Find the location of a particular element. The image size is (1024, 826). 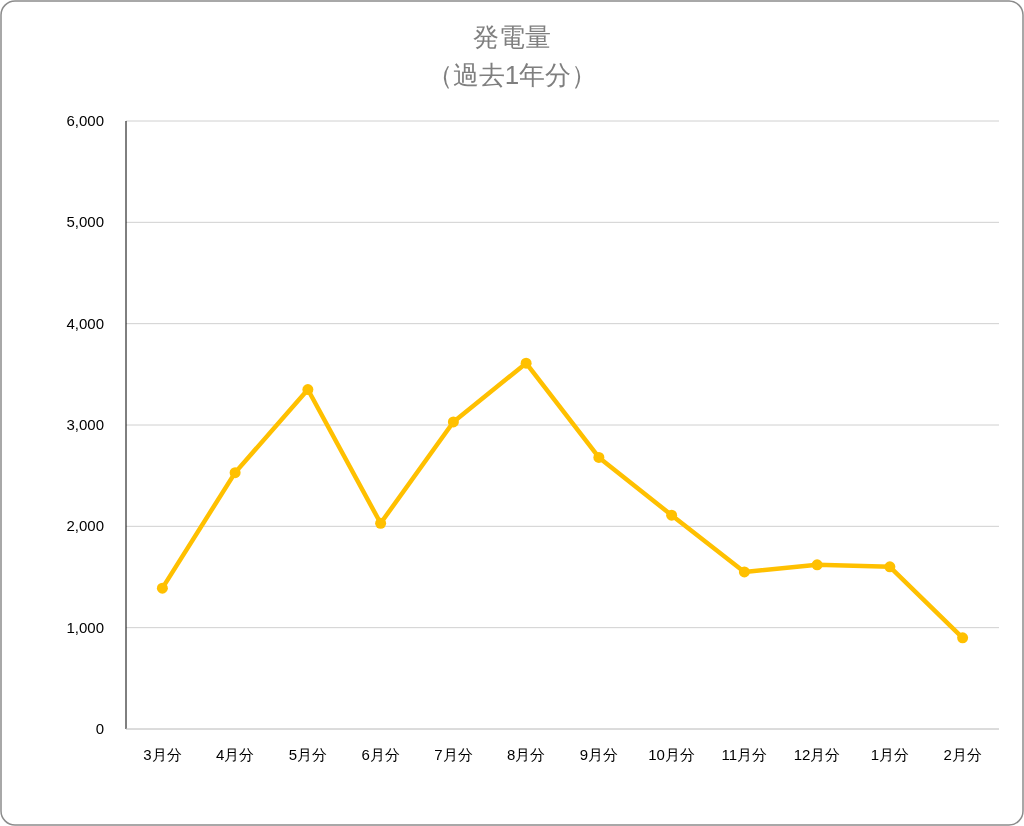

x-tick-label: 9月分 is located at coordinates (599, 754).